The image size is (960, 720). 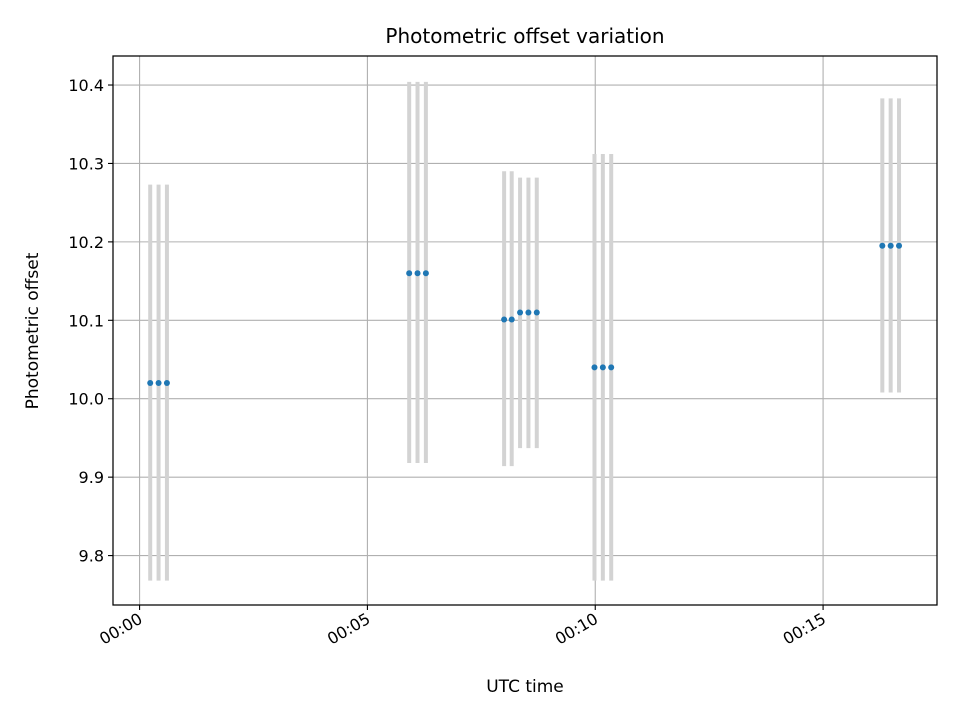 I want to click on y-tick-label: 9.8, so click(x=91, y=556).